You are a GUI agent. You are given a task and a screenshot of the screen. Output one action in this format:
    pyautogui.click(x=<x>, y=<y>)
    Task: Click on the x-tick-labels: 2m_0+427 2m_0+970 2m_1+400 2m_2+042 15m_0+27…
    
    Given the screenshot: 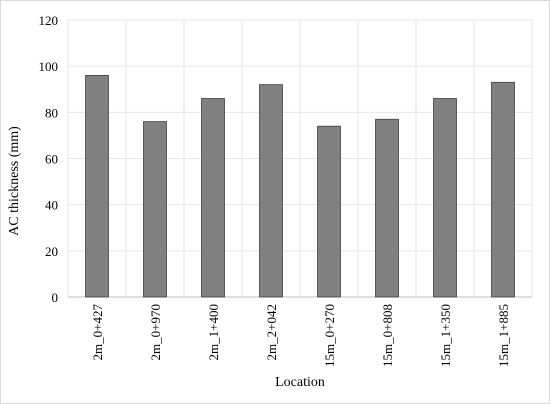 What is the action you would take?
    pyautogui.click(x=300, y=335)
    